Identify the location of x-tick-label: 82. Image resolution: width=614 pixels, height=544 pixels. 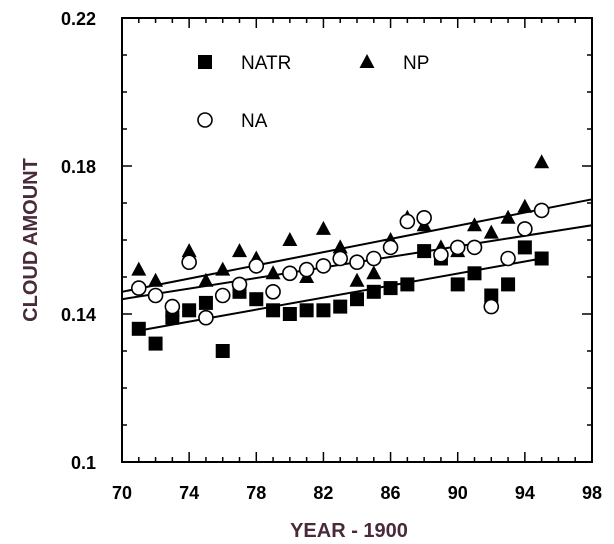
(323, 493).